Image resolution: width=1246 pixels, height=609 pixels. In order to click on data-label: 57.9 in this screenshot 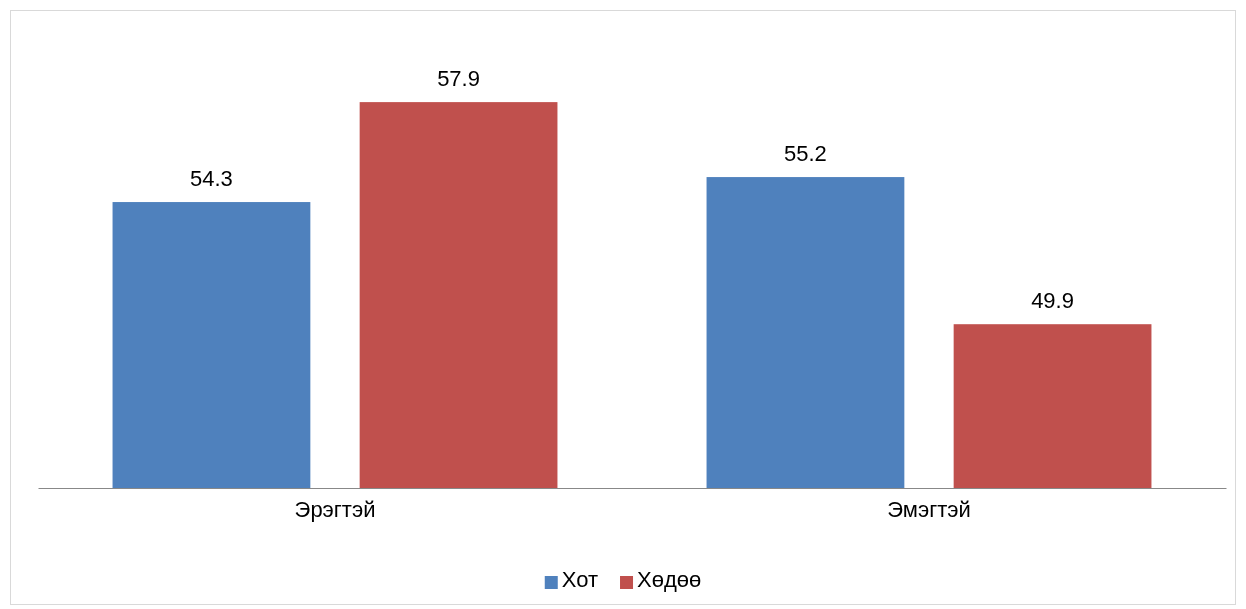, I will do `click(458, 79)`.